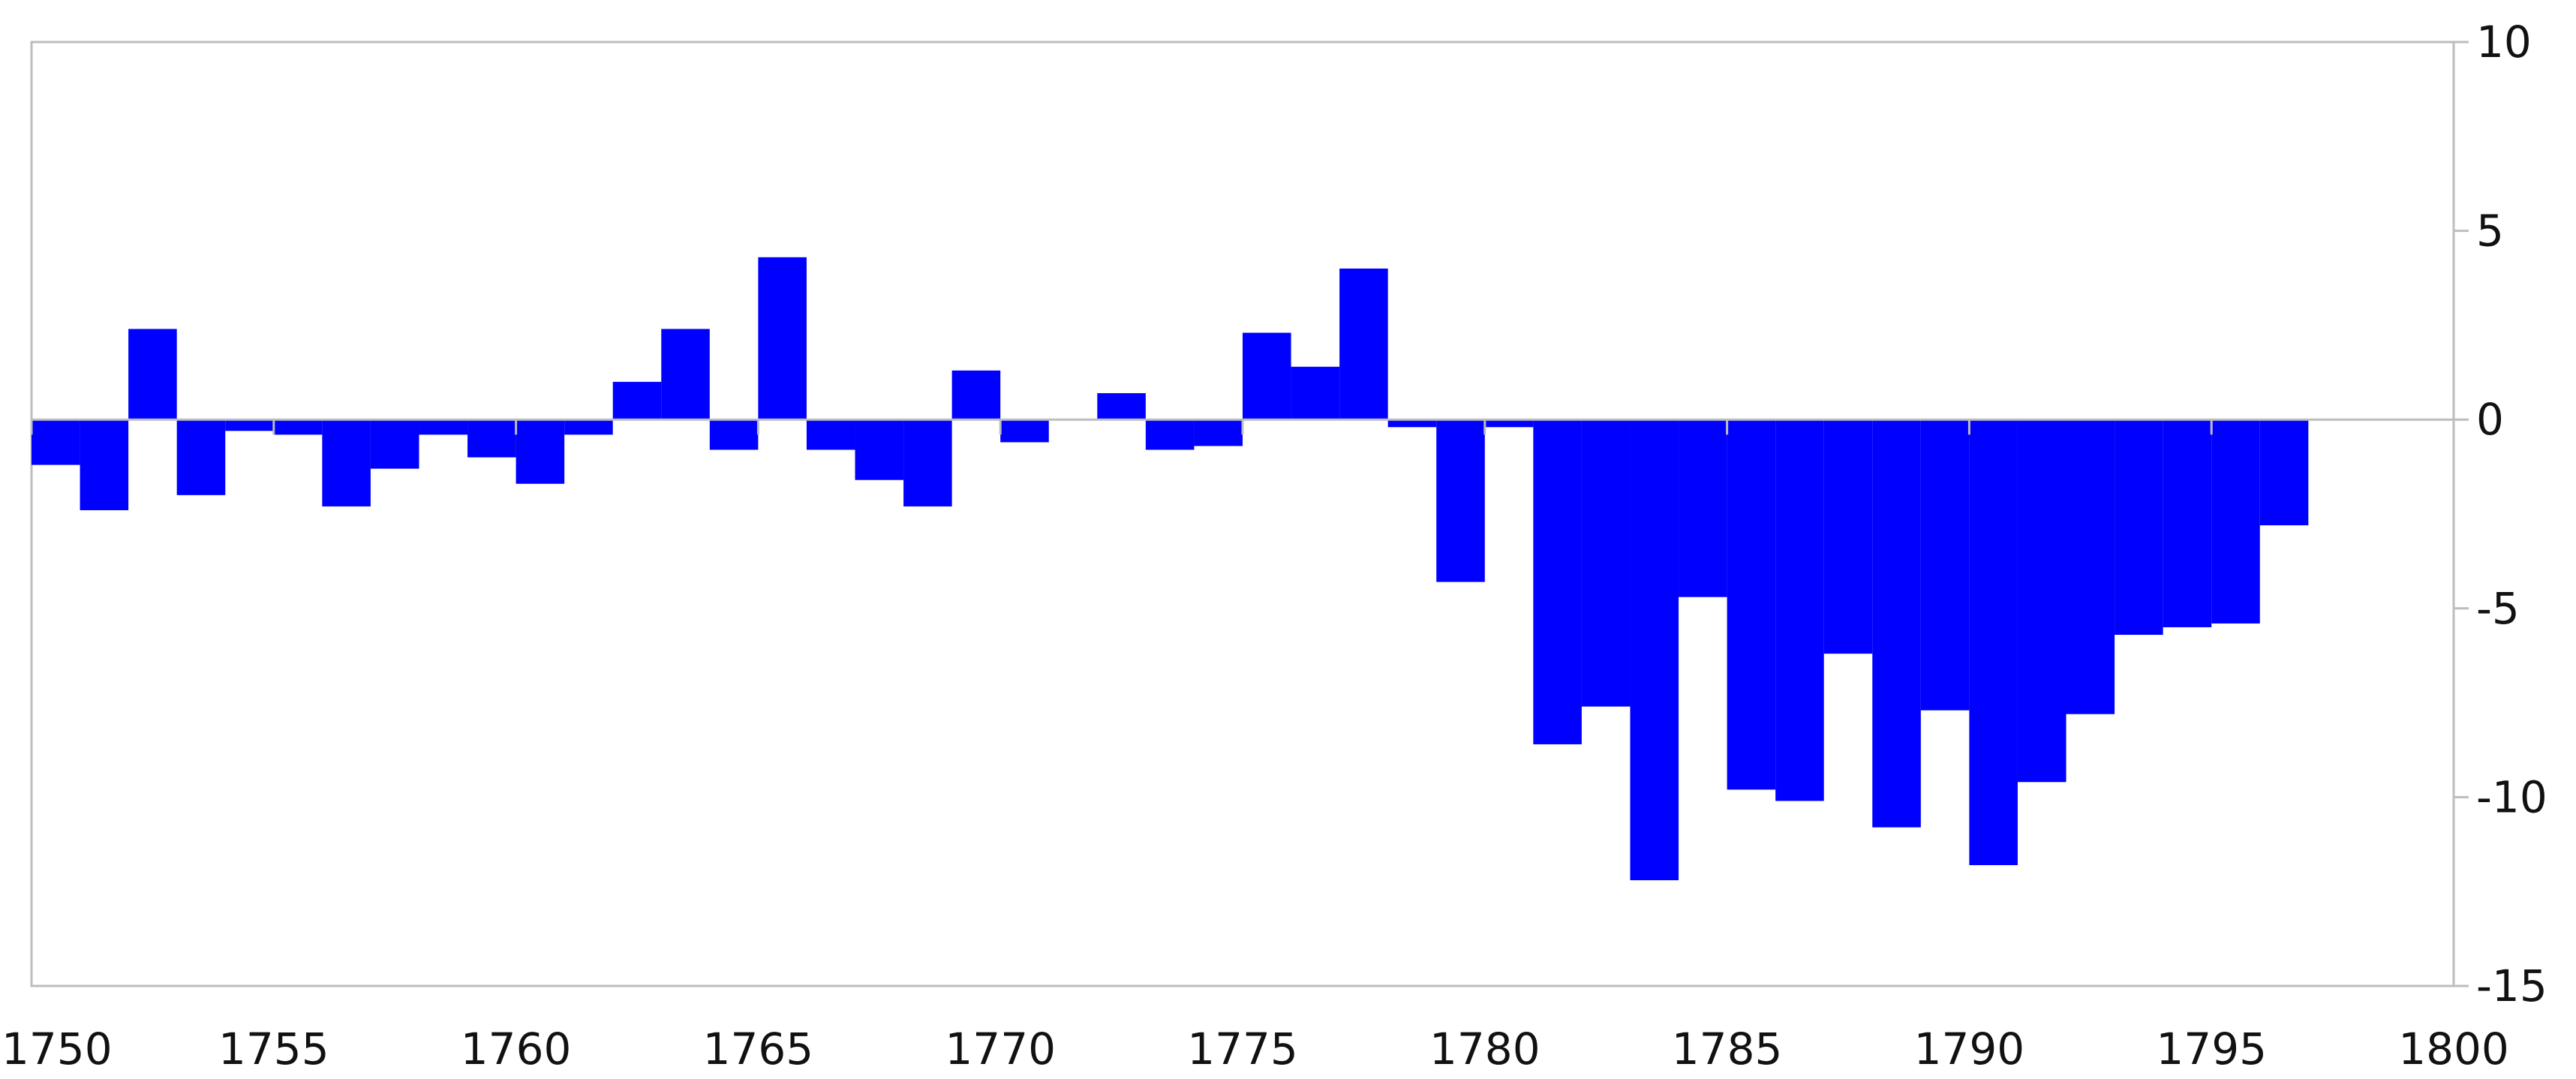 This screenshot has height=1079, width=2576. Describe the element at coordinates (2511, 986) in the screenshot. I see `y-tick-label: -15` at that location.